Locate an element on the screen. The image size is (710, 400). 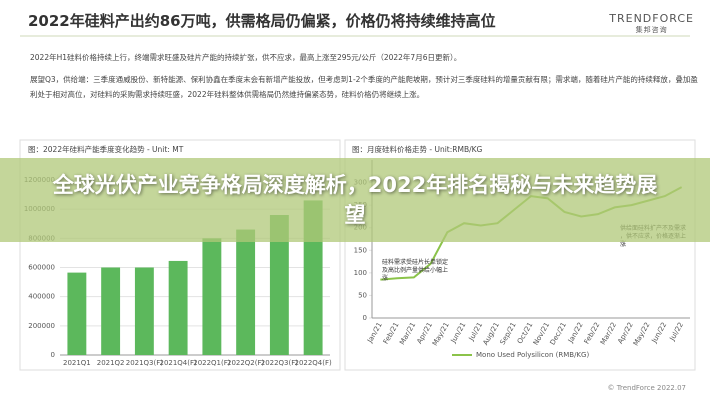
logo: TRENDFORCE 集邦咨询 is located at coordinates (651, 23).